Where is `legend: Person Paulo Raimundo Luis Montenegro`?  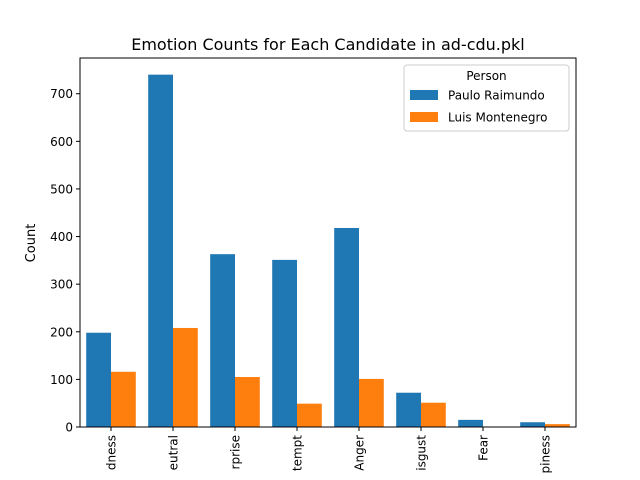
legend: Person Paulo Raimundo Luis Montenegro is located at coordinates (486, 98).